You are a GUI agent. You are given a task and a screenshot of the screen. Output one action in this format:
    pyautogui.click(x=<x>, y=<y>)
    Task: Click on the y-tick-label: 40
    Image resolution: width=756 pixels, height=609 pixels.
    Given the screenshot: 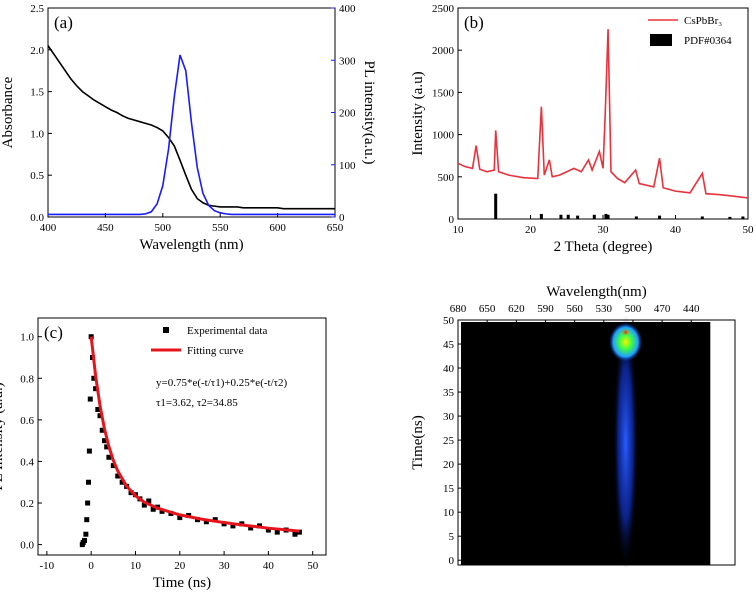 What is the action you would take?
    pyautogui.click(x=449, y=369)
    